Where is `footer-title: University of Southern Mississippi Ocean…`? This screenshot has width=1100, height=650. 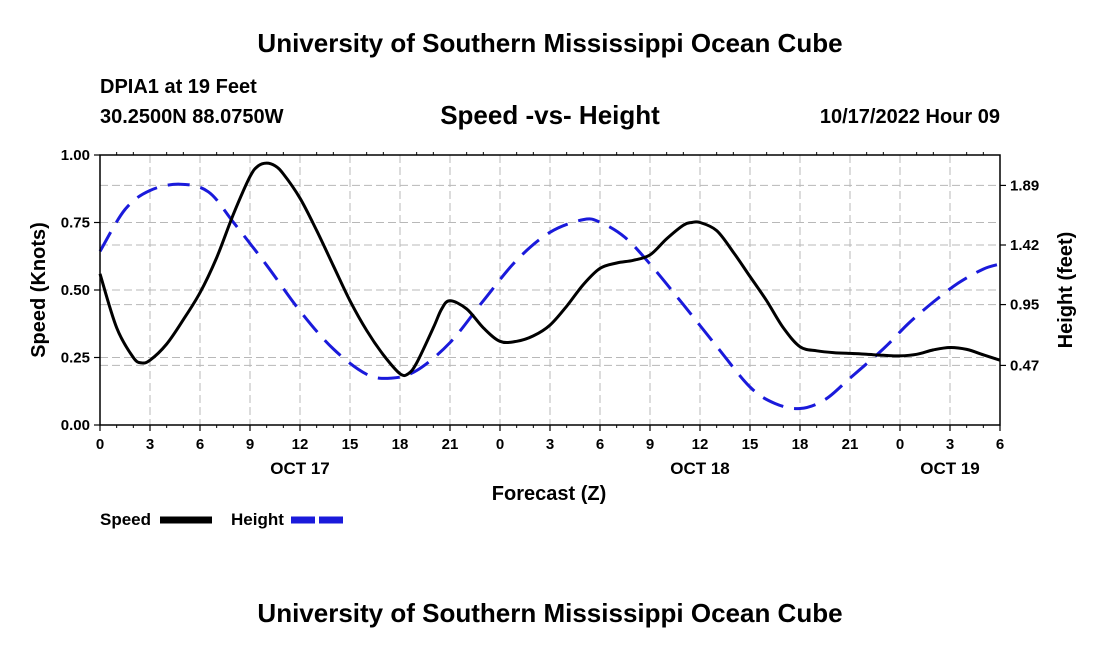 footer-title: University of Southern Mississippi Ocean… is located at coordinates (550, 613).